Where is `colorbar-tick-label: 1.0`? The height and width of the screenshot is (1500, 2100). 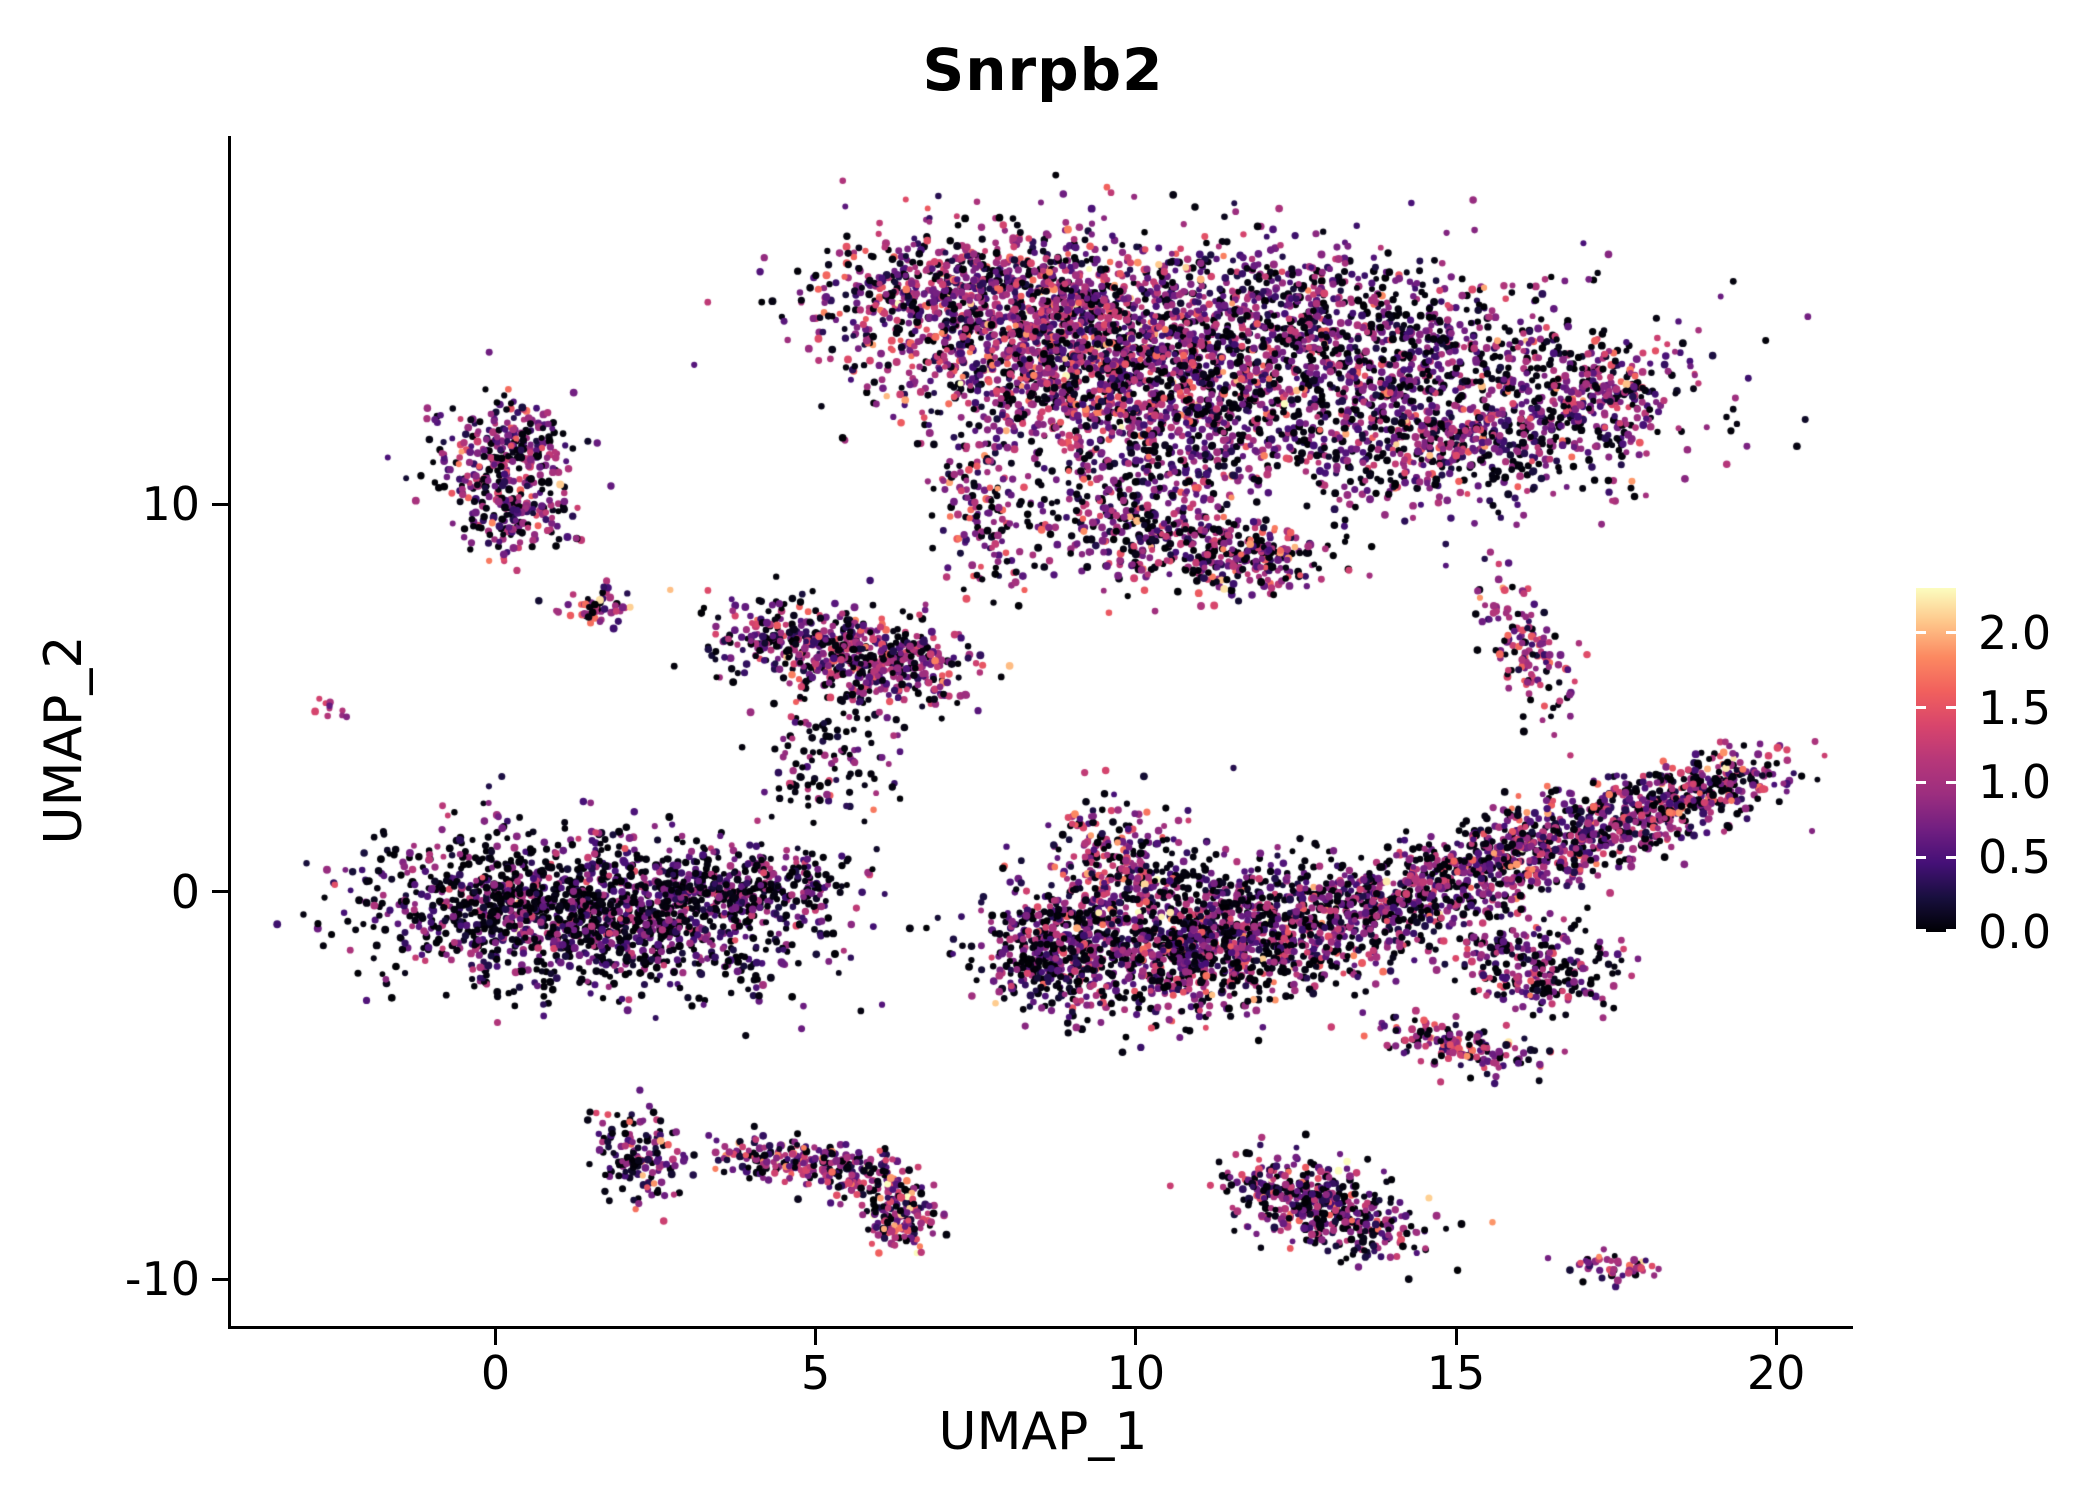 colorbar-tick-label: 1.0 is located at coordinates (2015, 782).